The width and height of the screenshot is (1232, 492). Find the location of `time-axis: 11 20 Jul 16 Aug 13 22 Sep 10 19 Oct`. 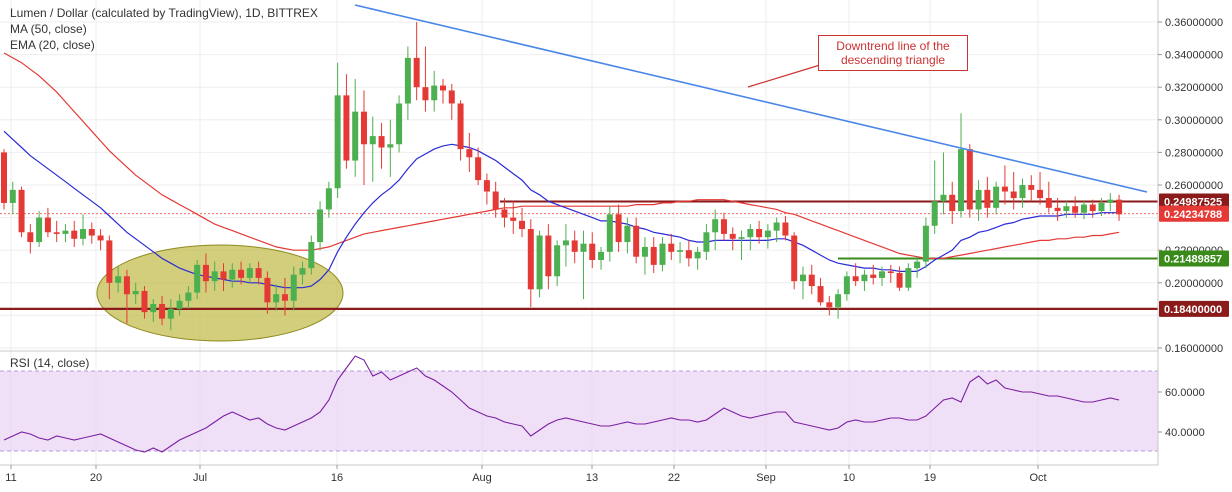

time-axis: 11 20 Jul 16 Aug 13 22 Sep 10 19 Oct is located at coordinates (526, 474).